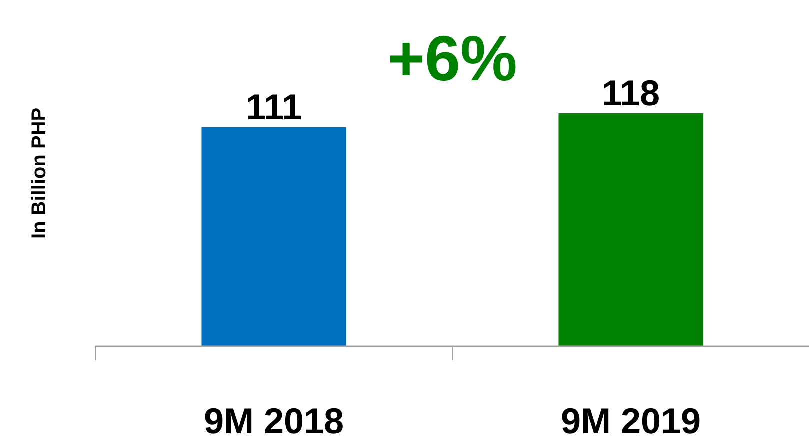  I want to click on y-axis-title: In Billion PHP, so click(39, 174).